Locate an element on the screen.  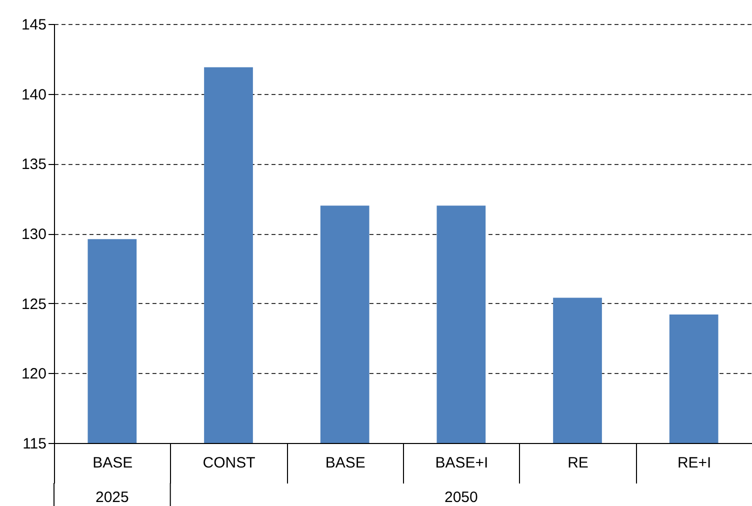
x-tick-label: CONST is located at coordinates (229, 463).